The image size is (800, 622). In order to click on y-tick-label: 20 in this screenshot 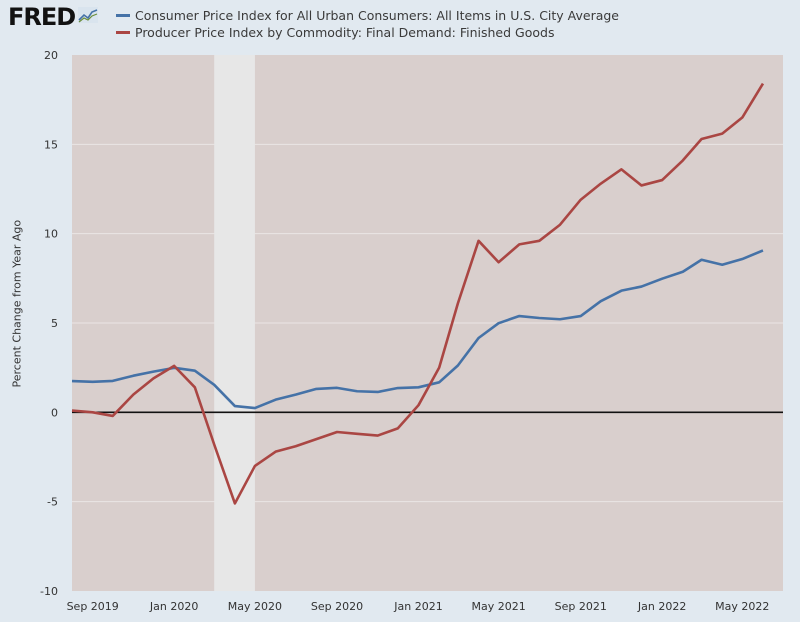, I will do `click(51, 55)`.